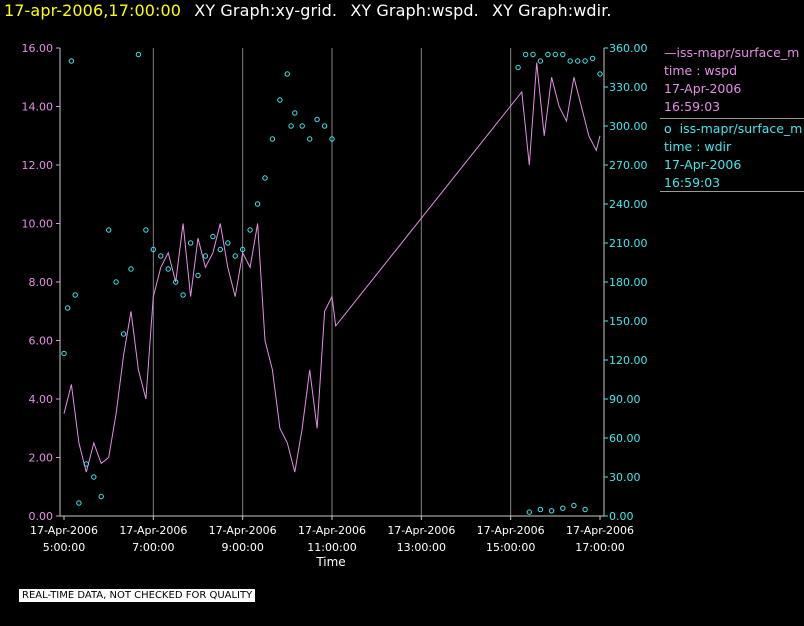  What do you see at coordinates (330, 562) in the screenshot?
I see `x-axis-label: Time` at bounding box center [330, 562].